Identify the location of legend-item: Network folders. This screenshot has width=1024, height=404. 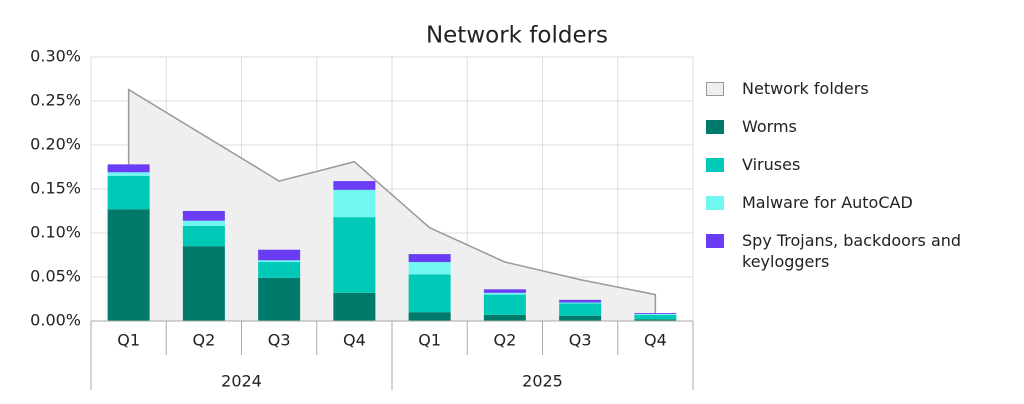
(861, 88).